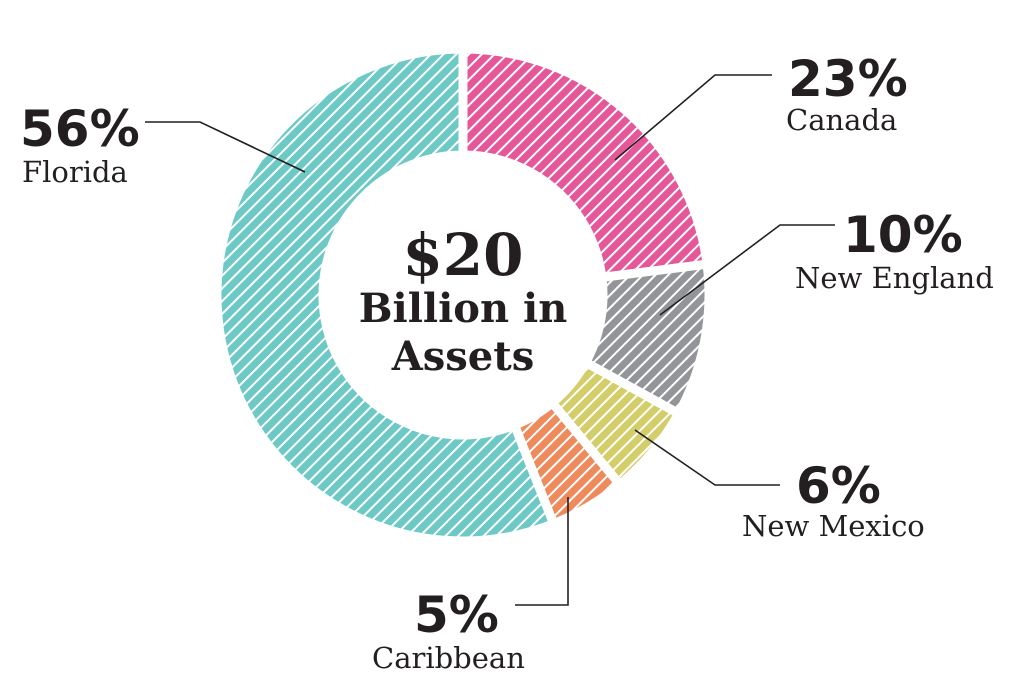 The height and width of the screenshot is (697, 1028). Describe the element at coordinates (833, 526) in the screenshot. I see `name-label-new-mexico: New Mexico` at that location.